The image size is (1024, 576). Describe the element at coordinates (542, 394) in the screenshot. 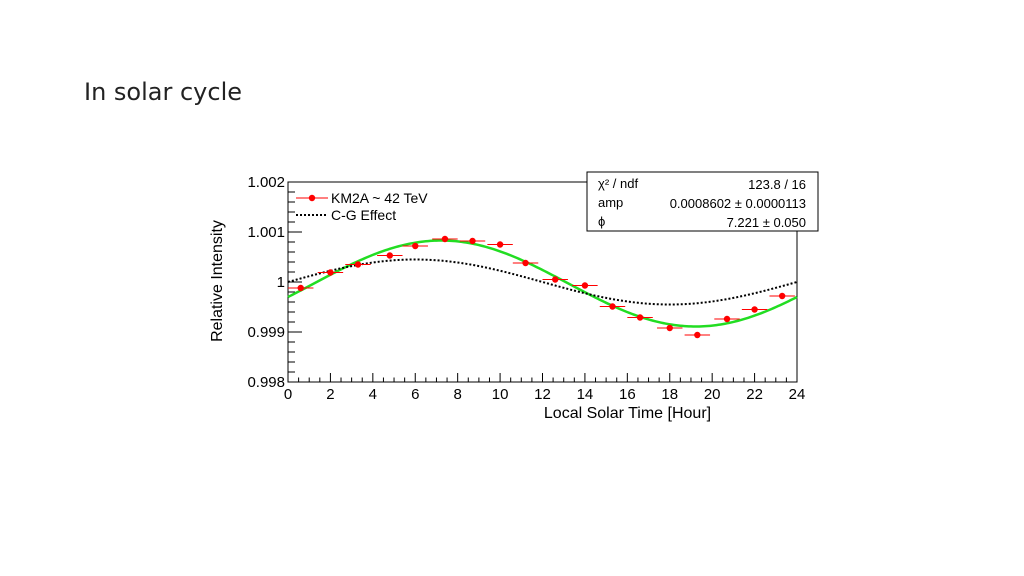

I see `x-tick-label: 12` at that location.